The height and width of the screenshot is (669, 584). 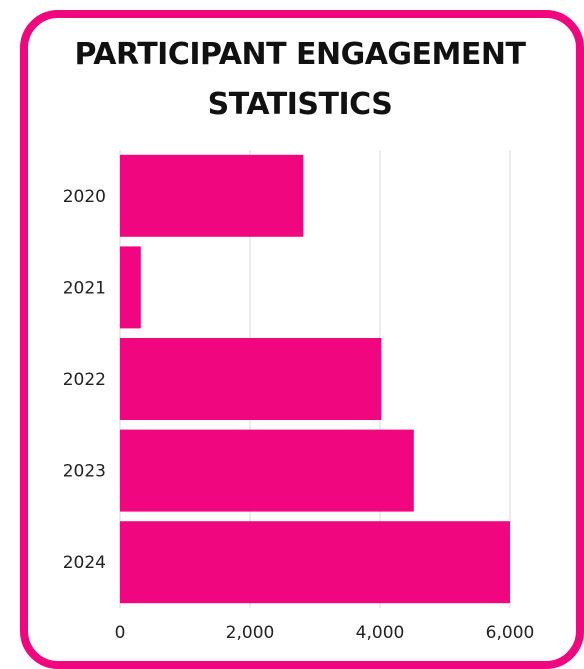 What do you see at coordinates (130, 287) in the screenshot?
I see `bar-2021` at bounding box center [130, 287].